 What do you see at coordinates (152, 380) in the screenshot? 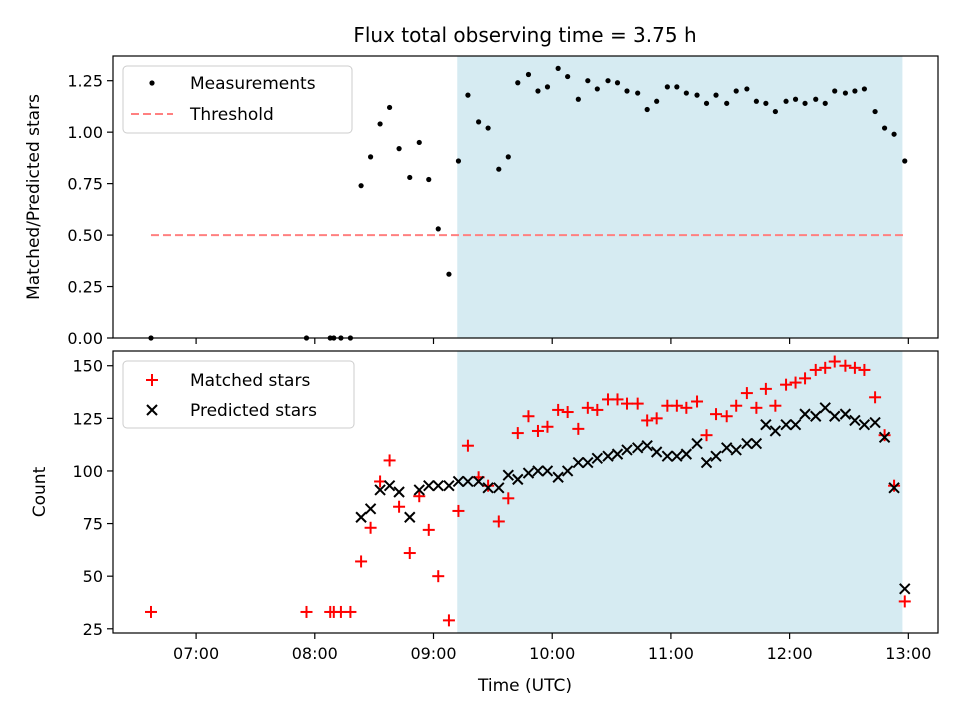
I see `legend-marker-matched` at bounding box center [152, 380].